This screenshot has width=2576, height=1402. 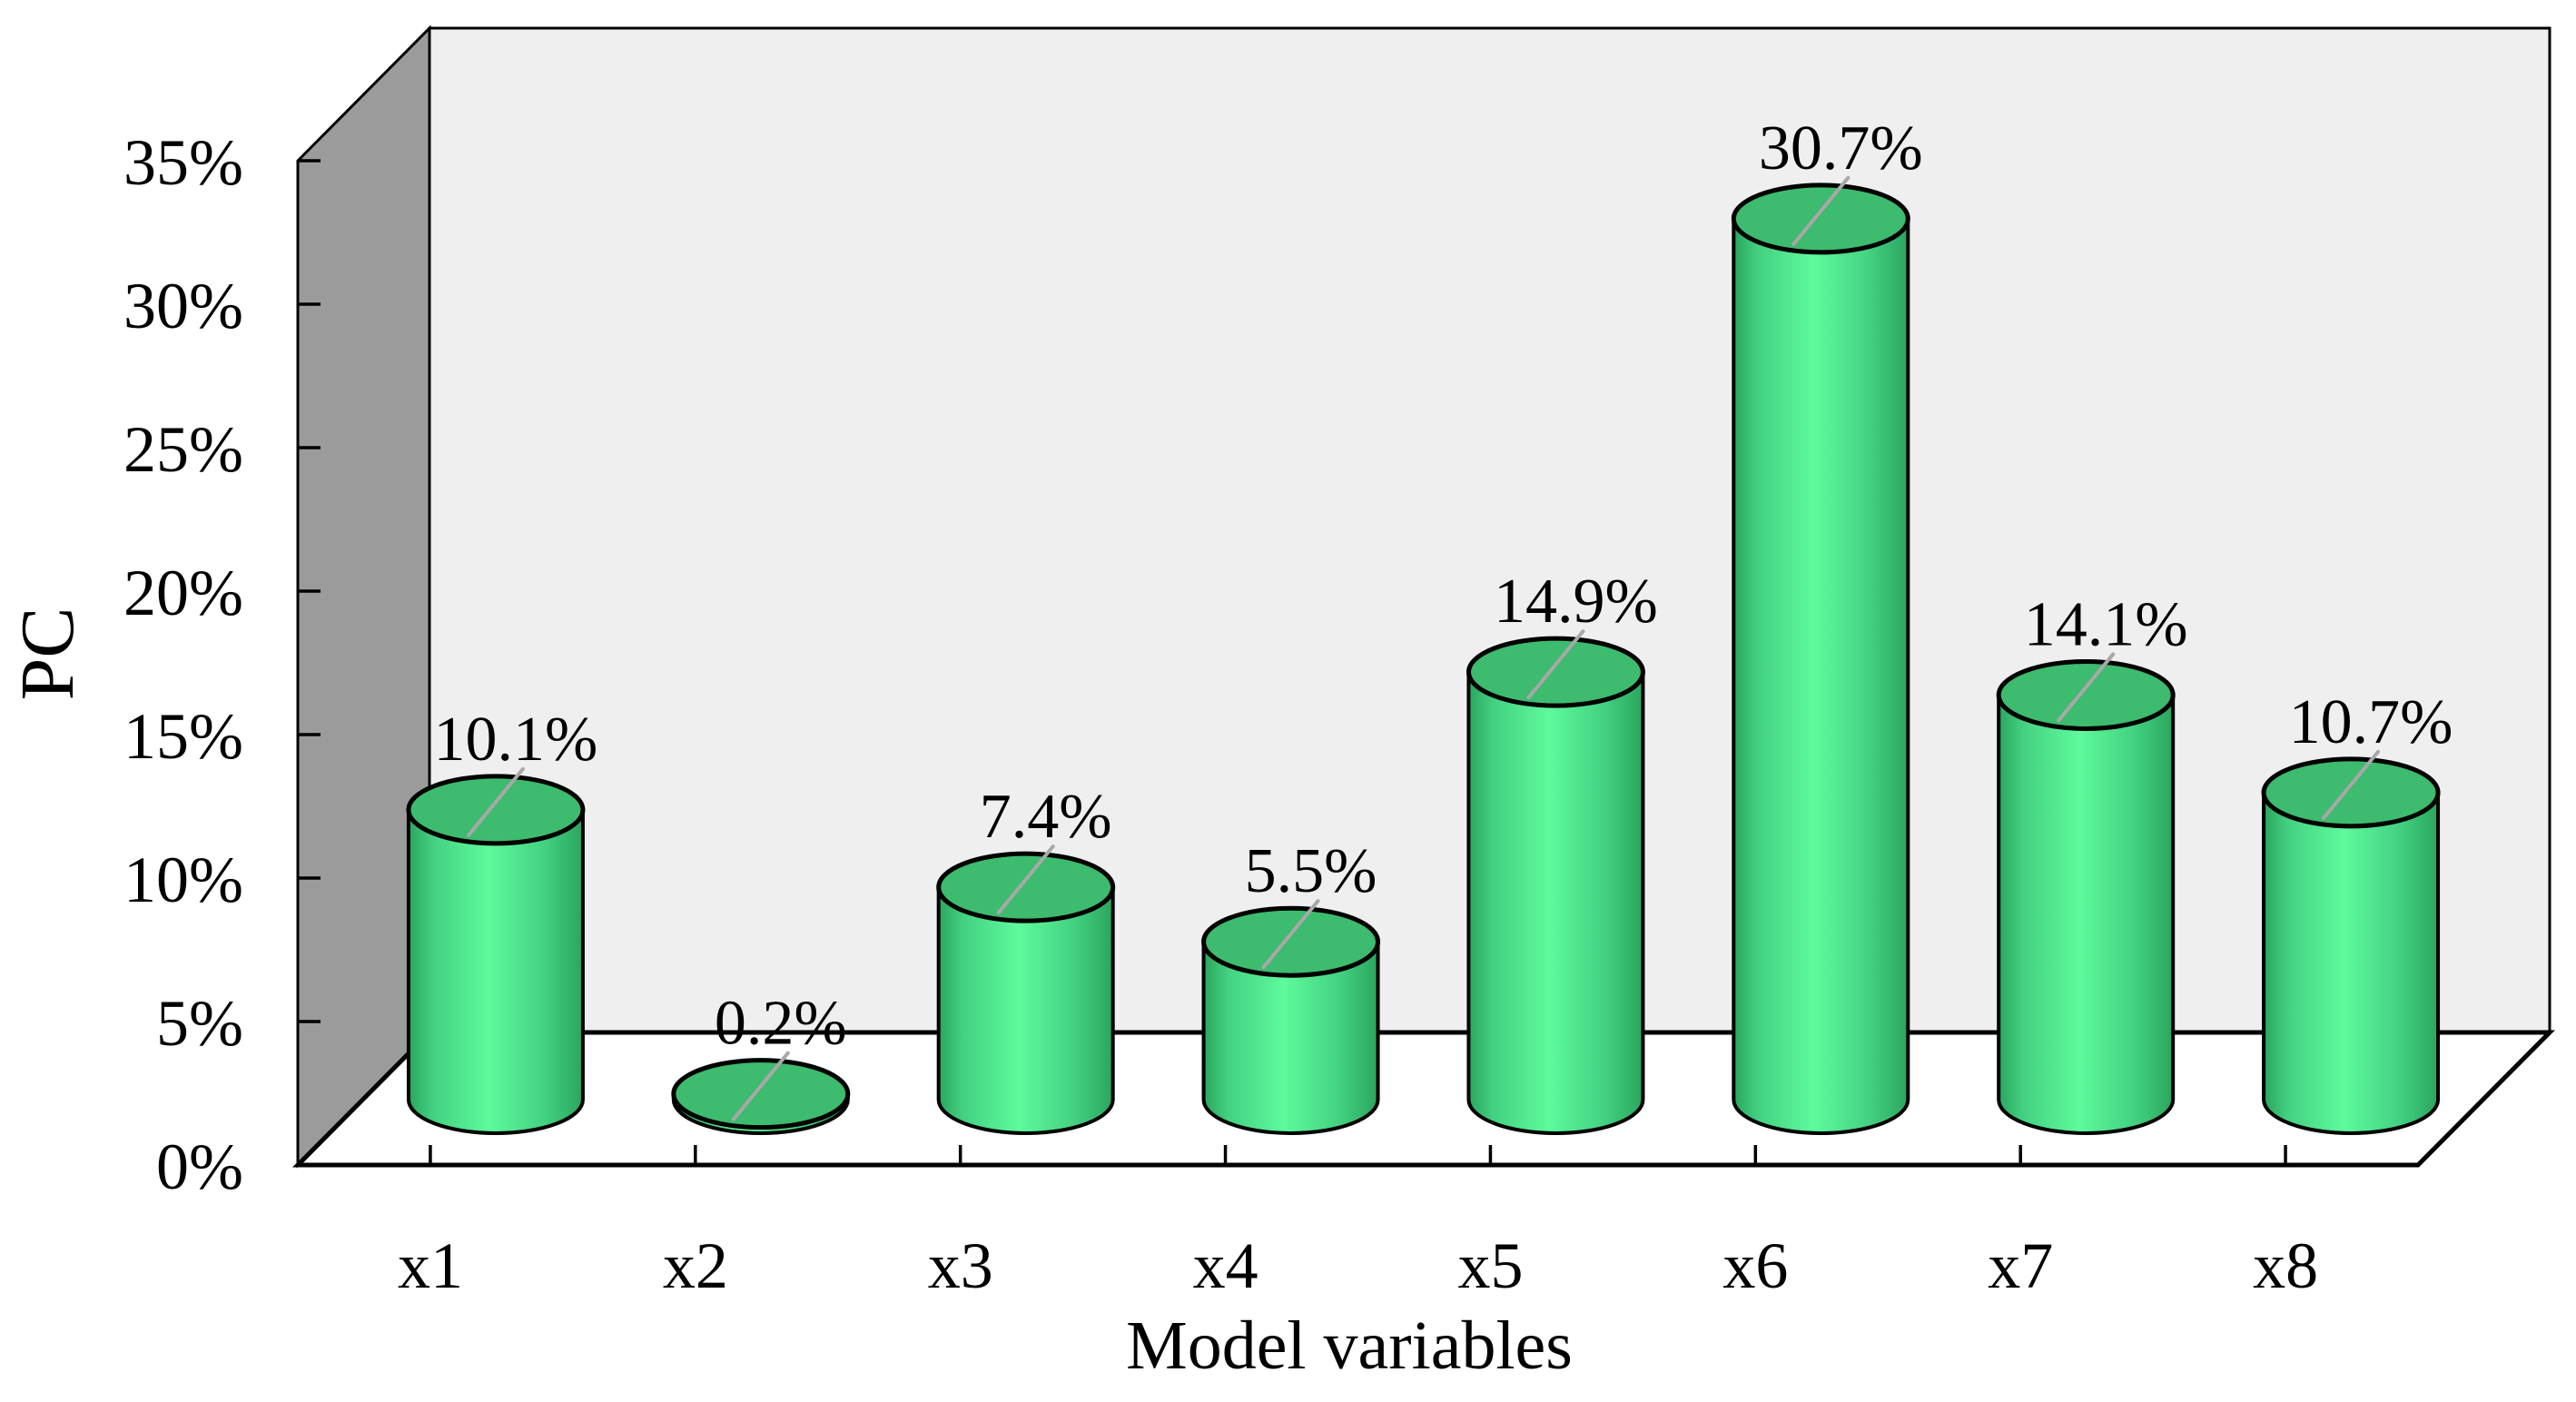 What do you see at coordinates (183, 736) in the screenshot?
I see `y-tick-label: 15%` at bounding box center [183, 736].